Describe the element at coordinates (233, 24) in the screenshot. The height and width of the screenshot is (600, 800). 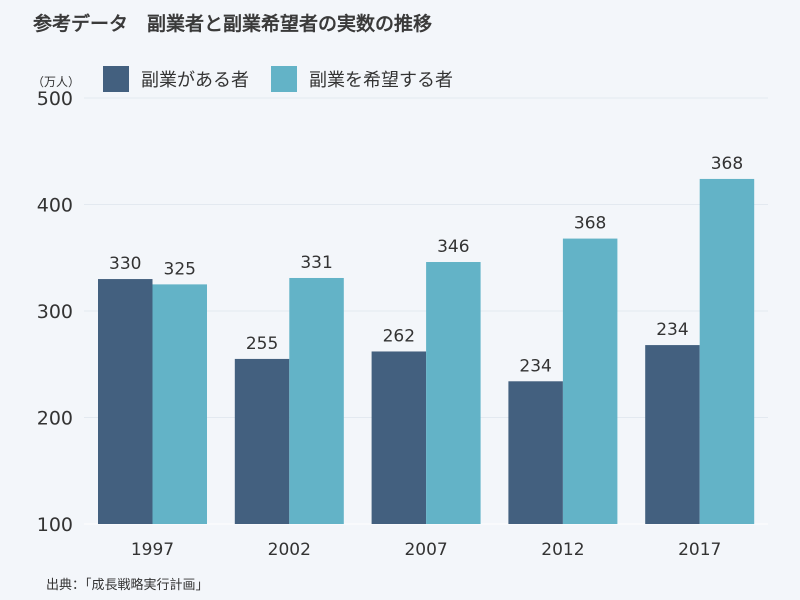
I see `chart-title: 参考データ 副業者と副業希望者の実数の推移` at that location.